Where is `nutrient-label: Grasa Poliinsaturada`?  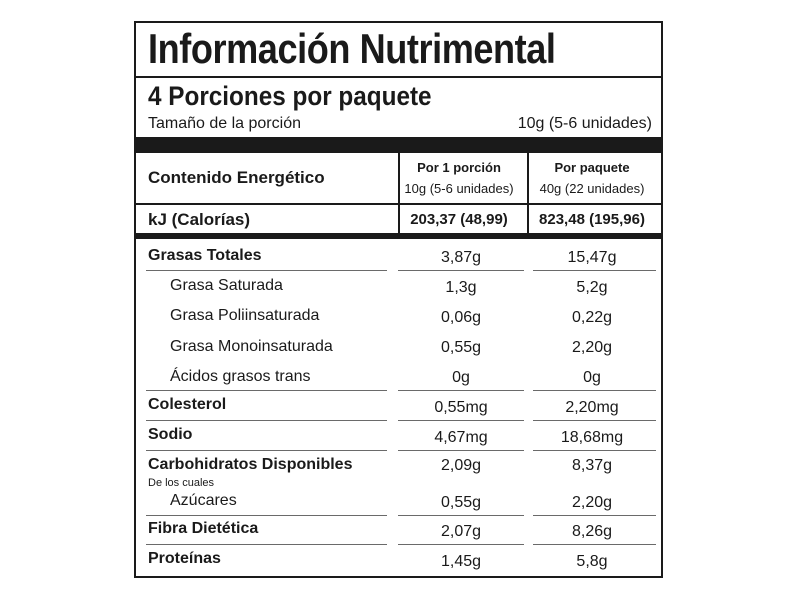 nutrient-label: Grasa Poliinsaturada is located at coordinates (245, 315).